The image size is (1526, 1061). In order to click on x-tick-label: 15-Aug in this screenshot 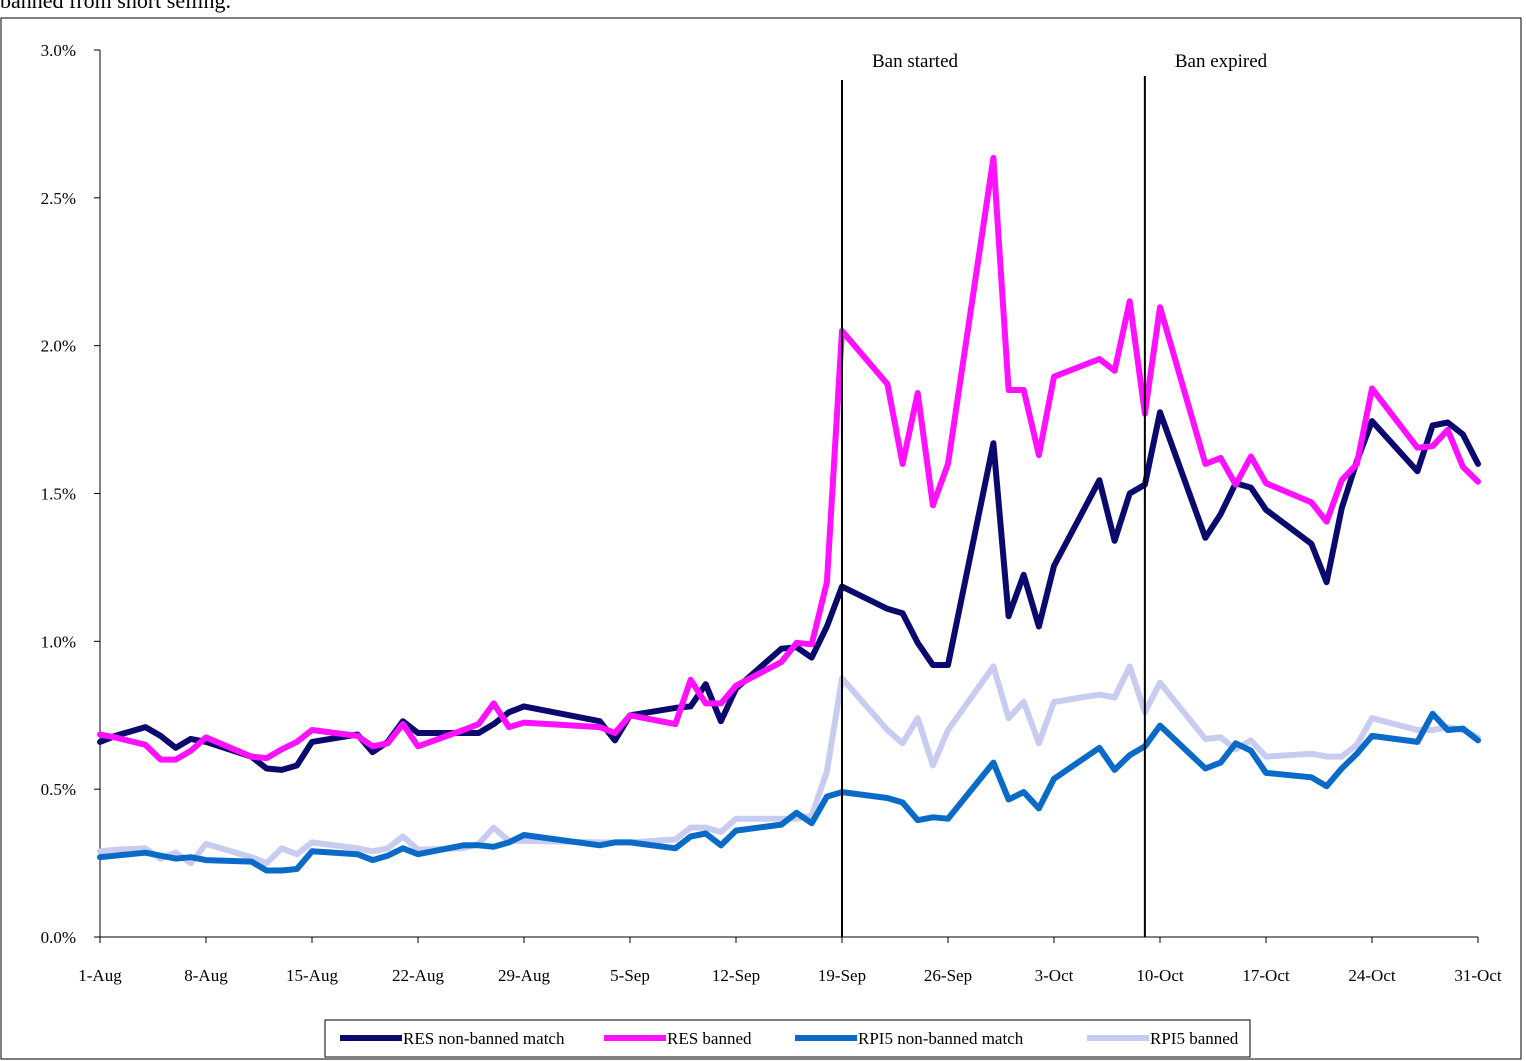, I will do `click(312, 975)`.